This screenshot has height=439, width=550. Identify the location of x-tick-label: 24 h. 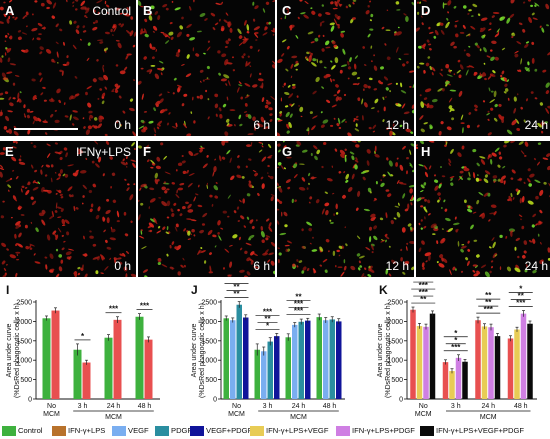
(299, 406).